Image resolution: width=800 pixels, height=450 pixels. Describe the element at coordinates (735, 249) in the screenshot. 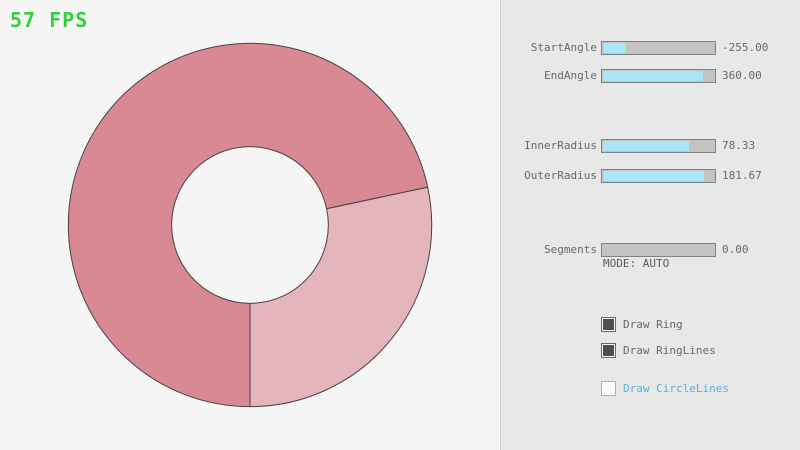

I see `segments-value: 0.00` at that location.